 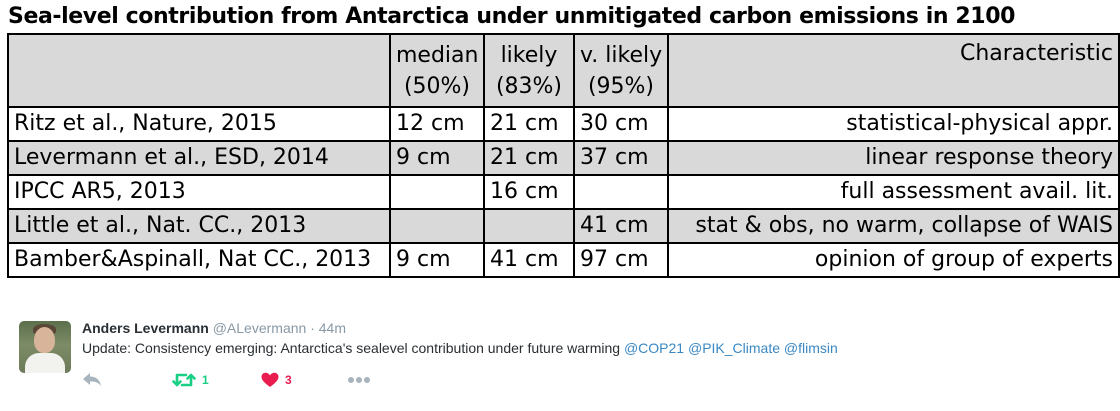 What do you see at coordinates (199, 260) in the screenshot?
I see `cell-source: Bamber&Aspinall, Nat CC., 2013` at bounding box center [199, 260].